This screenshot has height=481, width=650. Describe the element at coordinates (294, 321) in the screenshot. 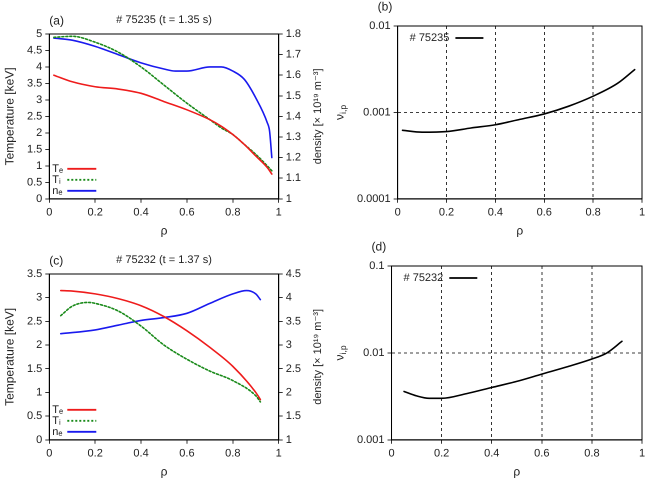

I see `y2-tick-label: 3.5` at that location.